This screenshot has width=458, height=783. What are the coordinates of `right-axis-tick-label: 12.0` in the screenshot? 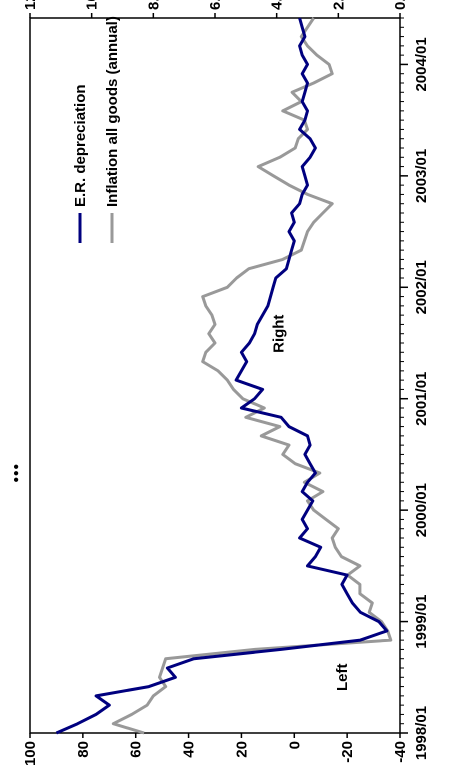 It's located at (30, 5).